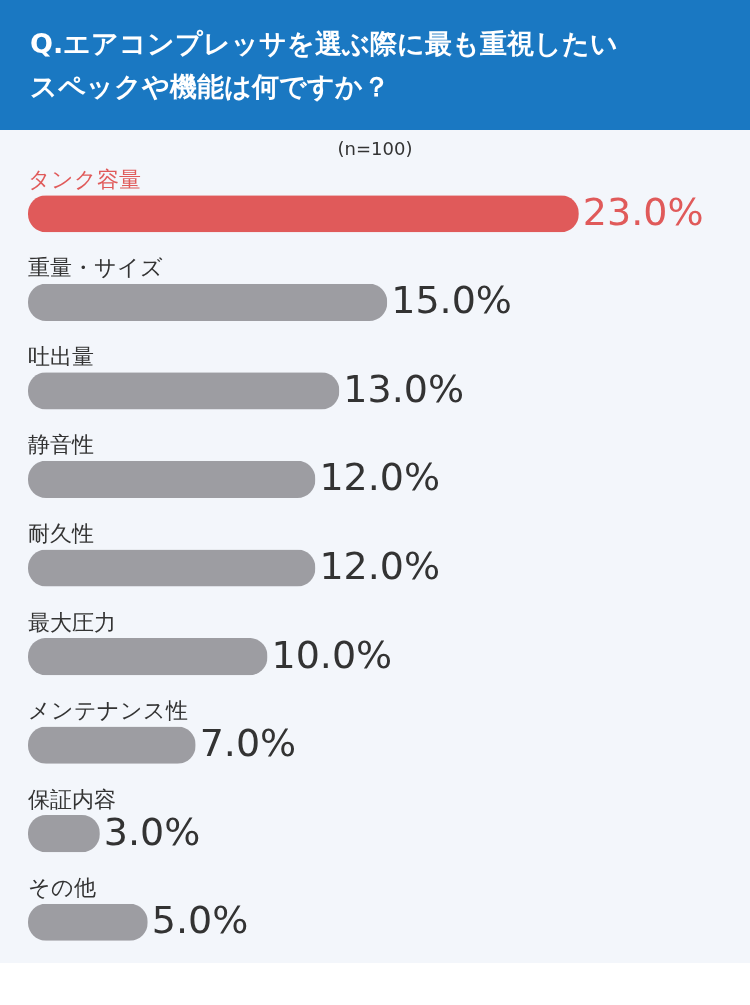 The width and height of the screenshot is (750, 1005). I want to click on data-label: 15.0%, so click(451, 300).